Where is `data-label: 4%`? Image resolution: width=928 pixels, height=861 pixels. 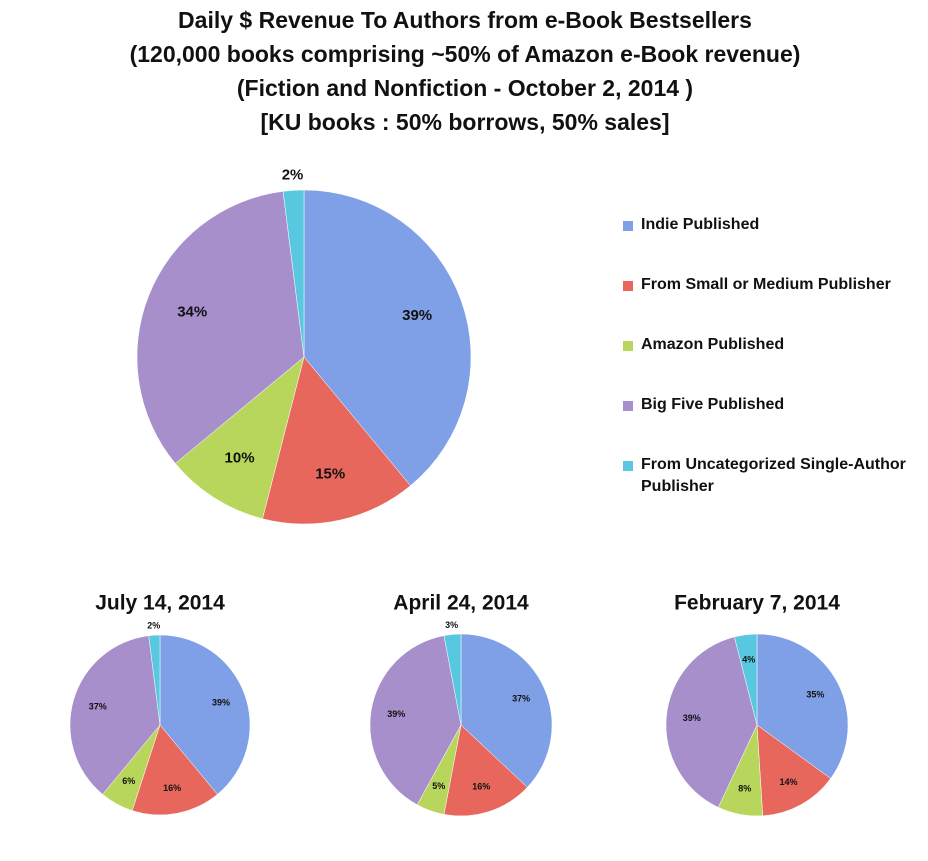 data-label: 4% is located at coordinates (748, 659).